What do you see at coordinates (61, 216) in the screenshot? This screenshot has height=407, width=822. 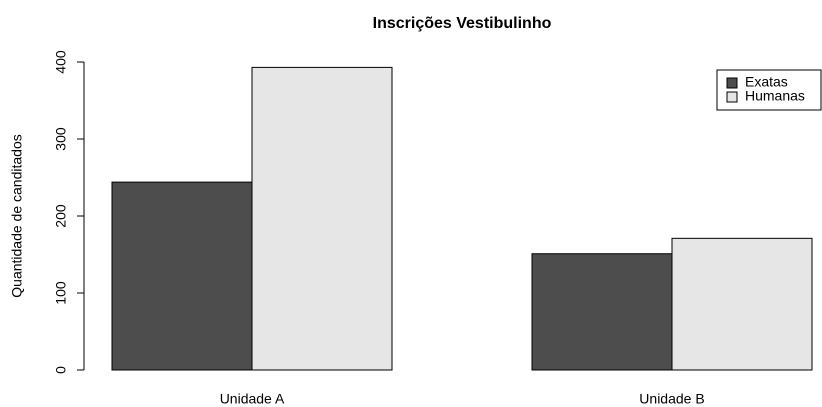 I see `y-tick-label: 200` at bounding box center [61, 216].